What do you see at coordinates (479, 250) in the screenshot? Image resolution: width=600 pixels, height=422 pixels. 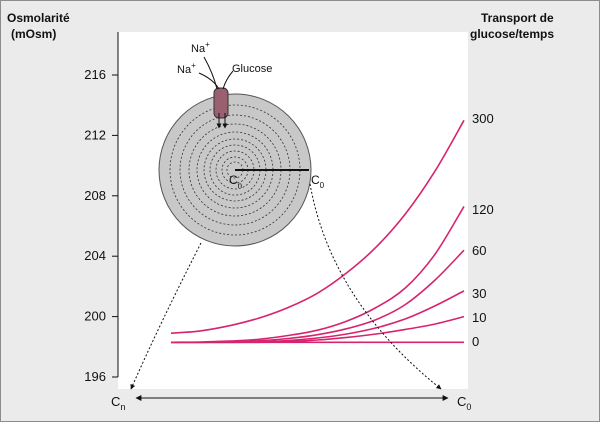 I see `series-label-60: 60` at bounding box center [479, 250].